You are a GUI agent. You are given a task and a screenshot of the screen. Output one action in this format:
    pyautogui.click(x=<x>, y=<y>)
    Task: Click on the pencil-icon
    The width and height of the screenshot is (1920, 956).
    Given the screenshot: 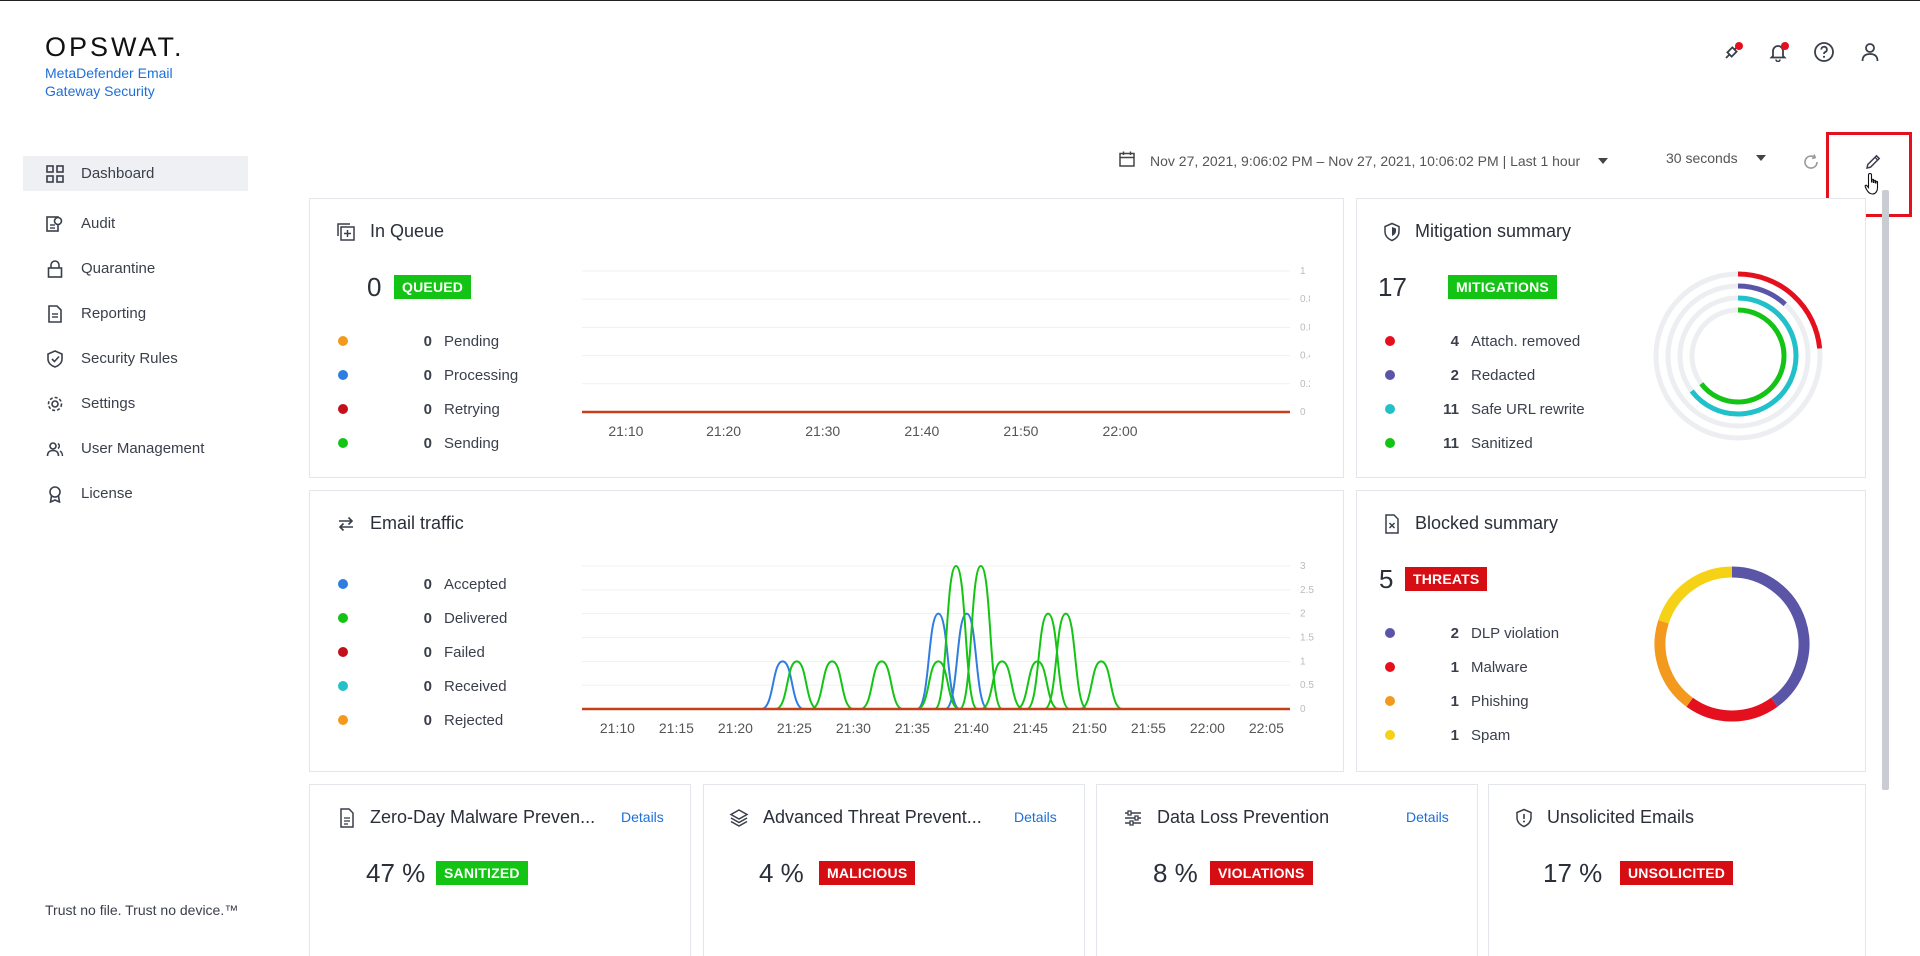 What is the action you would take?
    pyautogui.click(x=1873, y=161)
    